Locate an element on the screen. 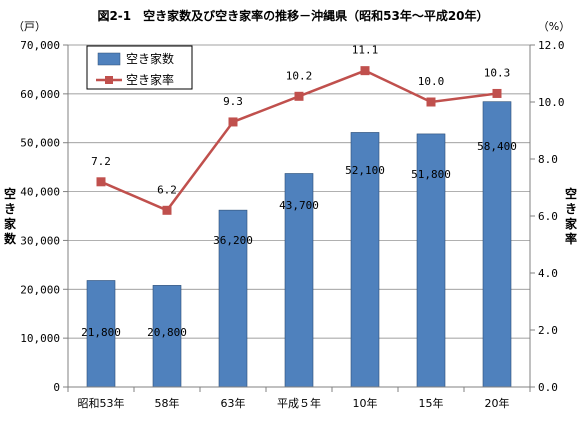  legend-line-marker is located at coordinates (109, 80).